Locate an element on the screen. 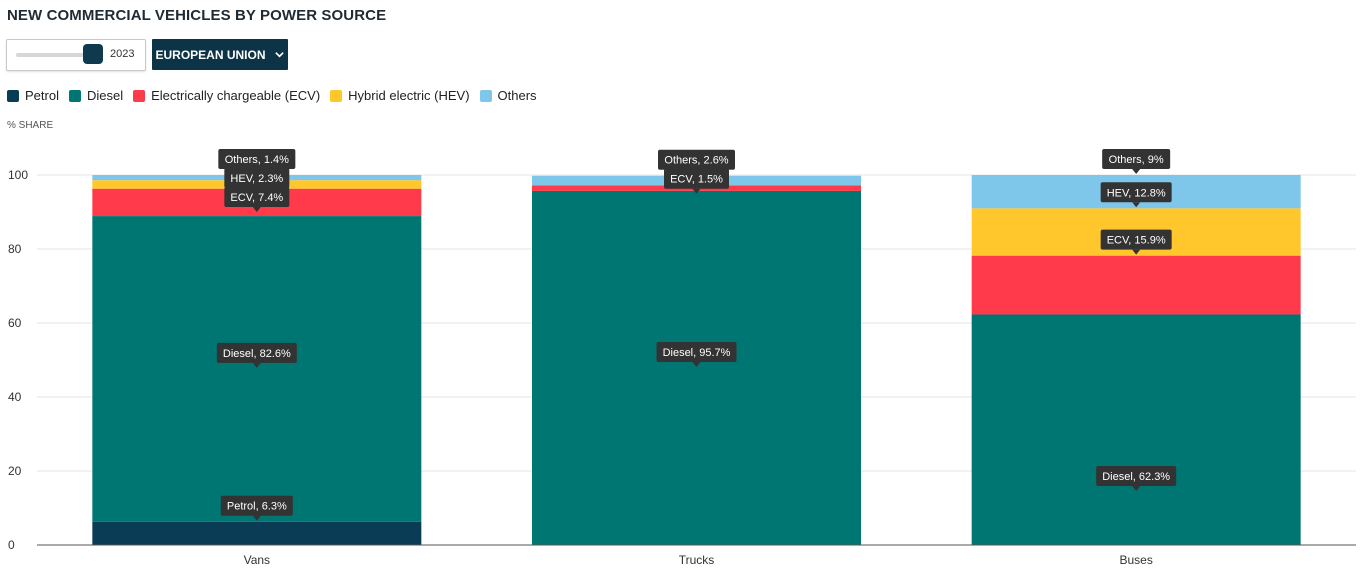 The image size is (1364, 572). legend-label: Electrically chargeable (ECV) is located at coordinates (236, 95).